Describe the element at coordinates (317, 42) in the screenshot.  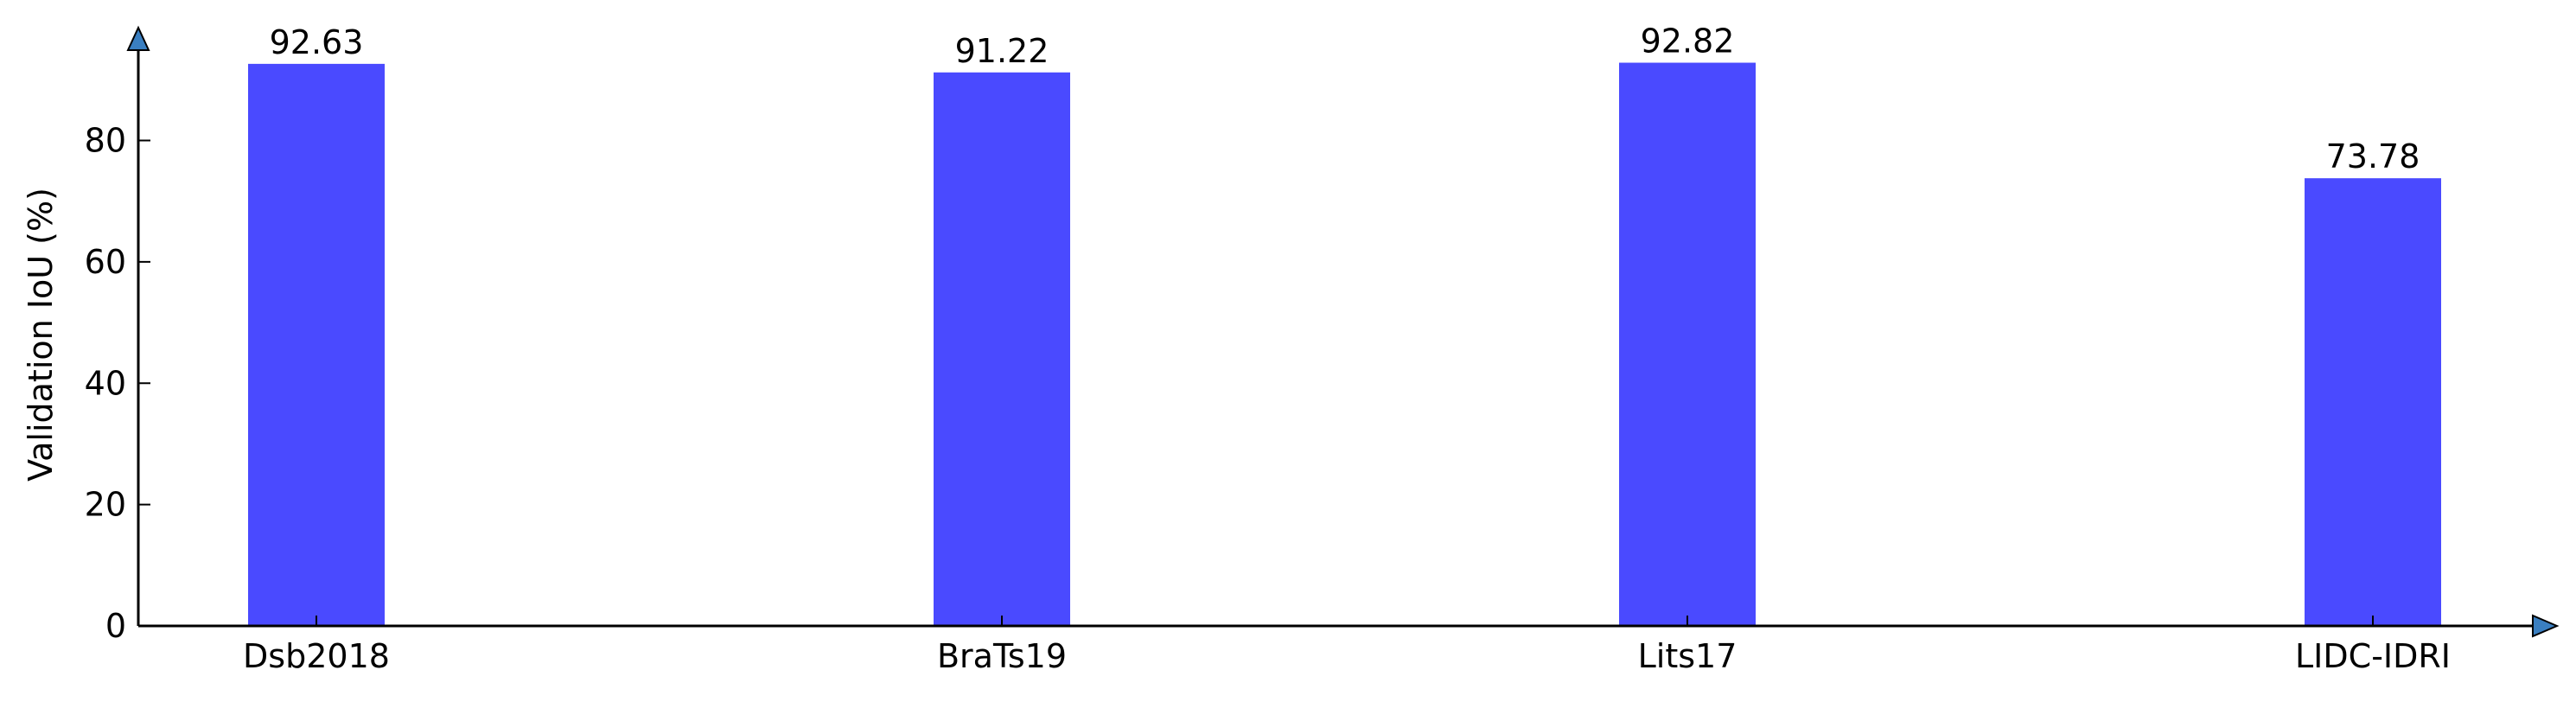
I see `bar-value-label: 92.63` at that location.